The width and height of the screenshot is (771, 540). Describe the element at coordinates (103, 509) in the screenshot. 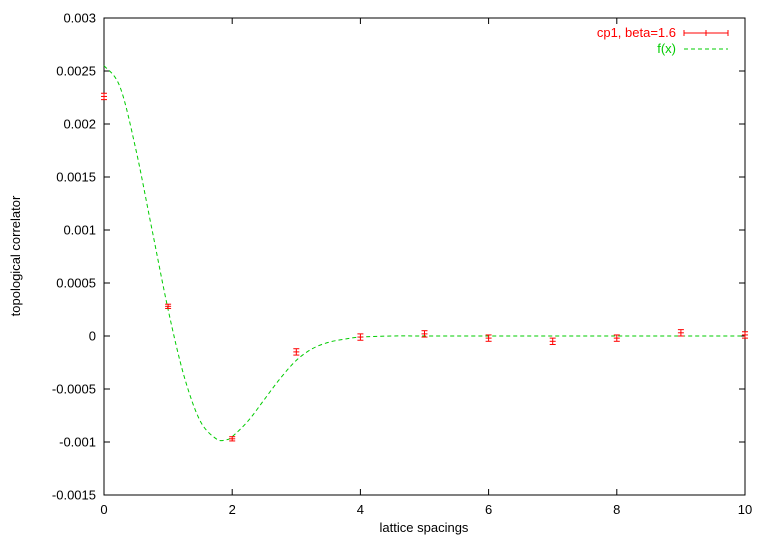

I see `x-tick-label: 0` at that location.